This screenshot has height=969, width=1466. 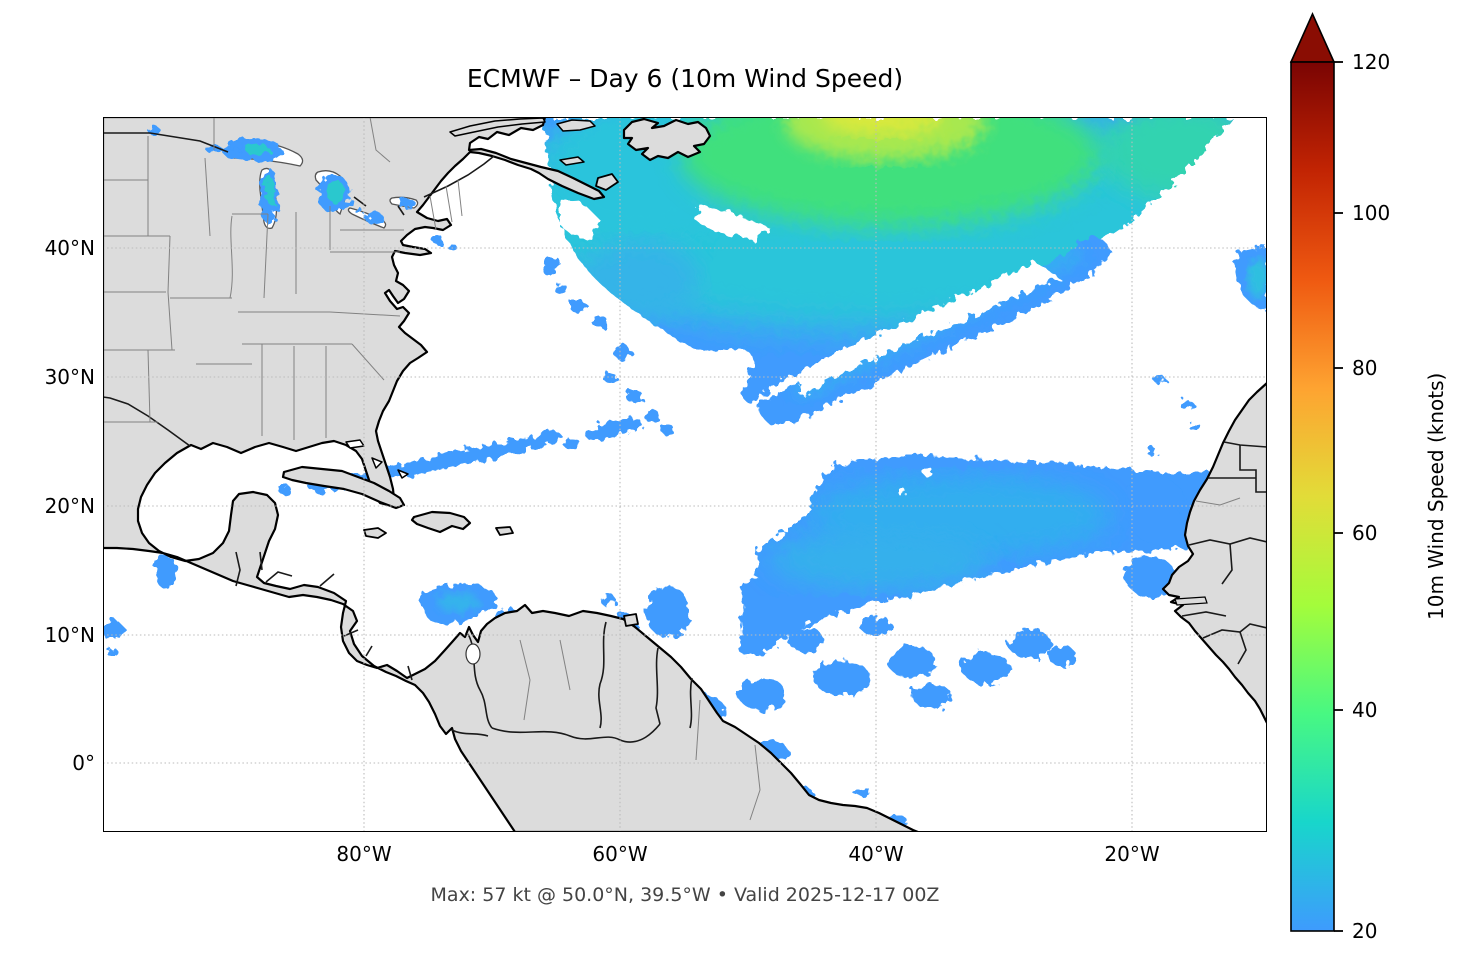 I want to click on colorbar-tick-20: 20, so click(x=1365, y=931).